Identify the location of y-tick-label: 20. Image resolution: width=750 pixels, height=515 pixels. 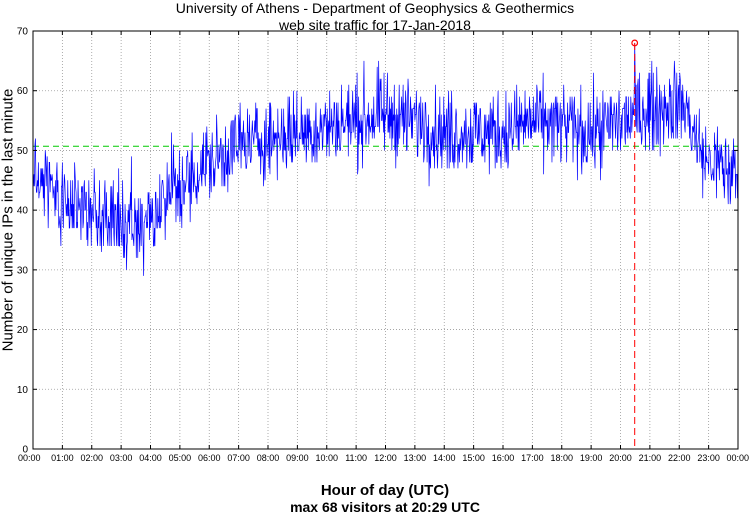
(23, 330).